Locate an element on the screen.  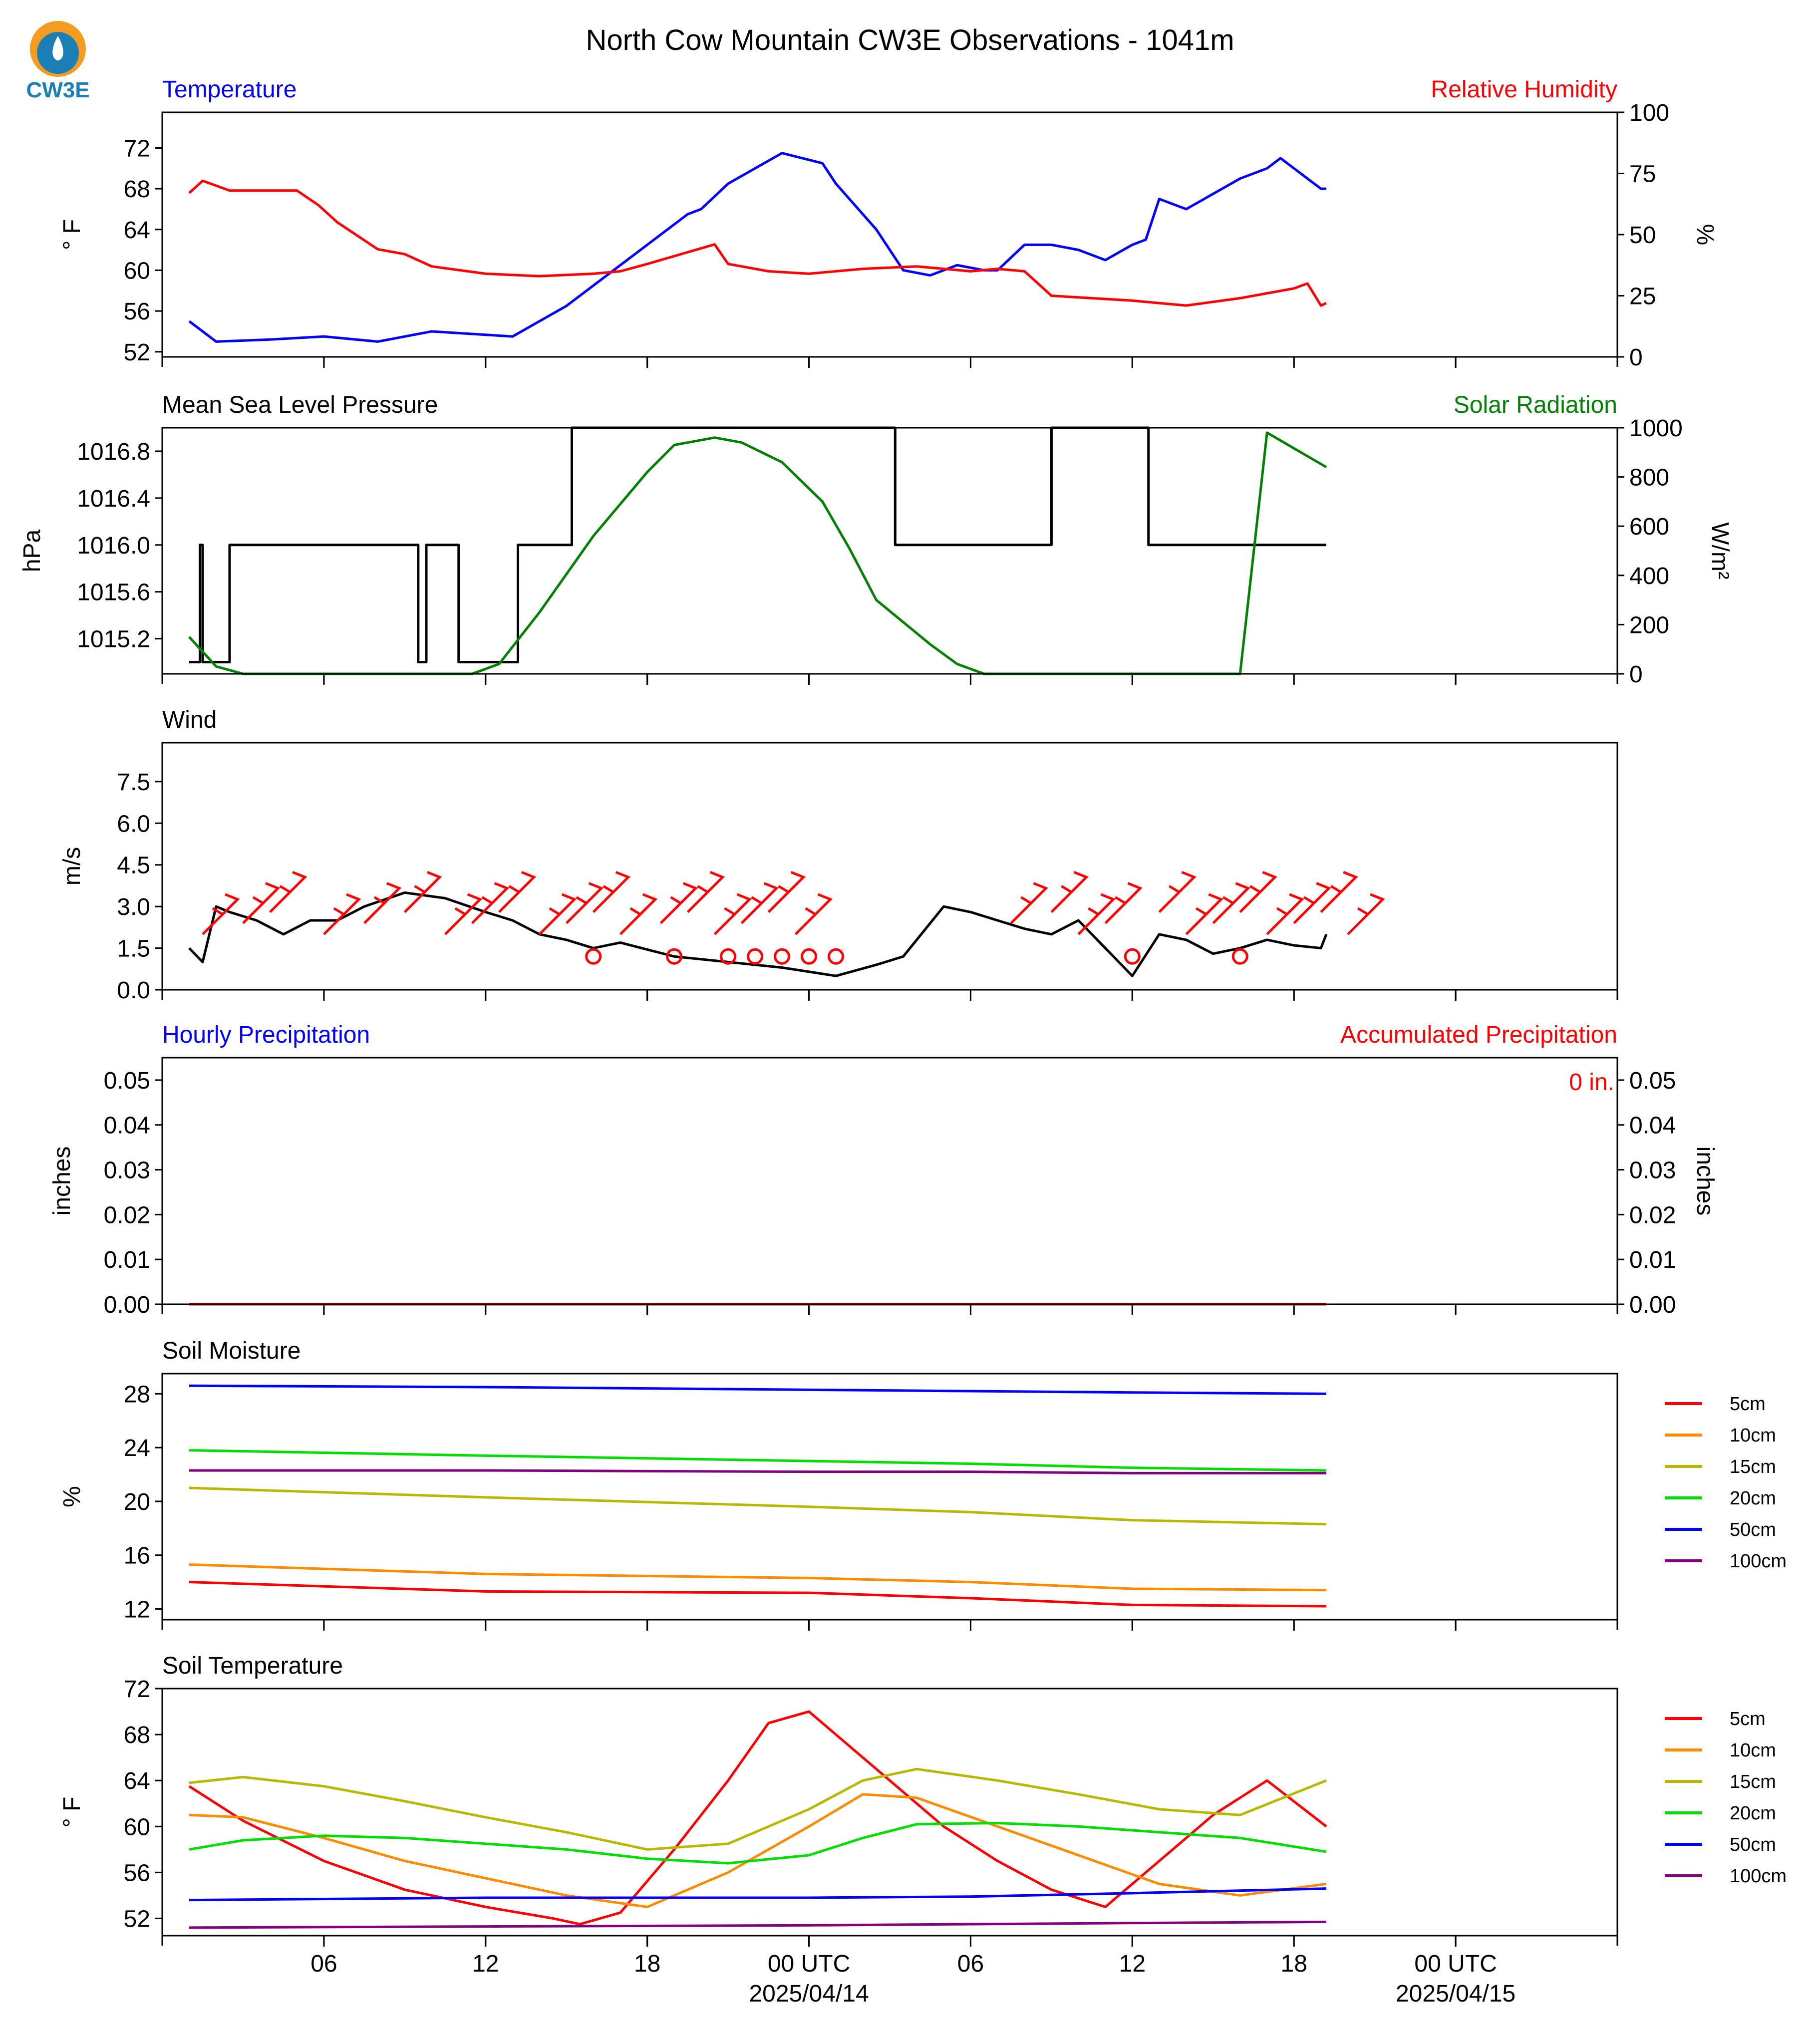
y2-tick-label: 0.05 is located at coordinates (1652, 1081).